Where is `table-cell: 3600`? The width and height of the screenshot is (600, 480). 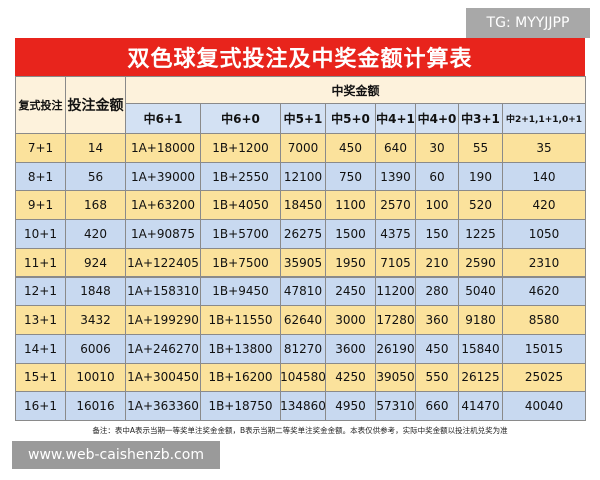
table-cell: 3600 is located at coordinates (350, 348).